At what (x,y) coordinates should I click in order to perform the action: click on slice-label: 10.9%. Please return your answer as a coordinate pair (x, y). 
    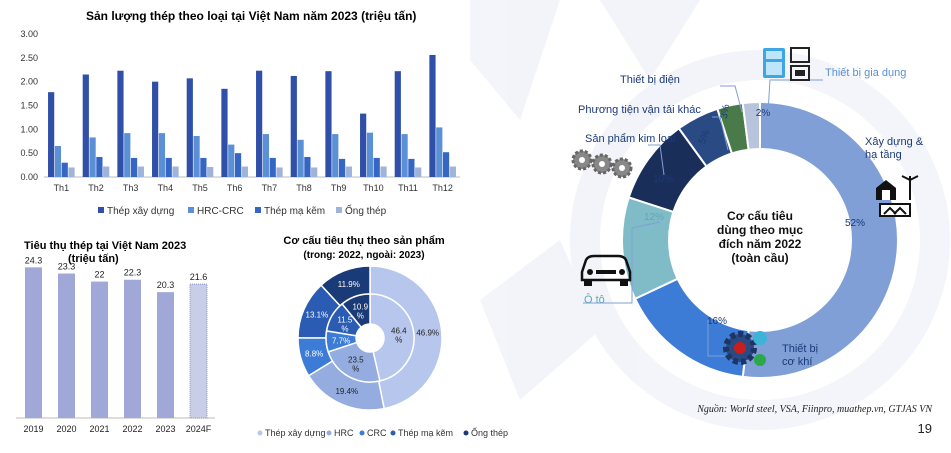
    Looking at the image, I should click on (360, 312).